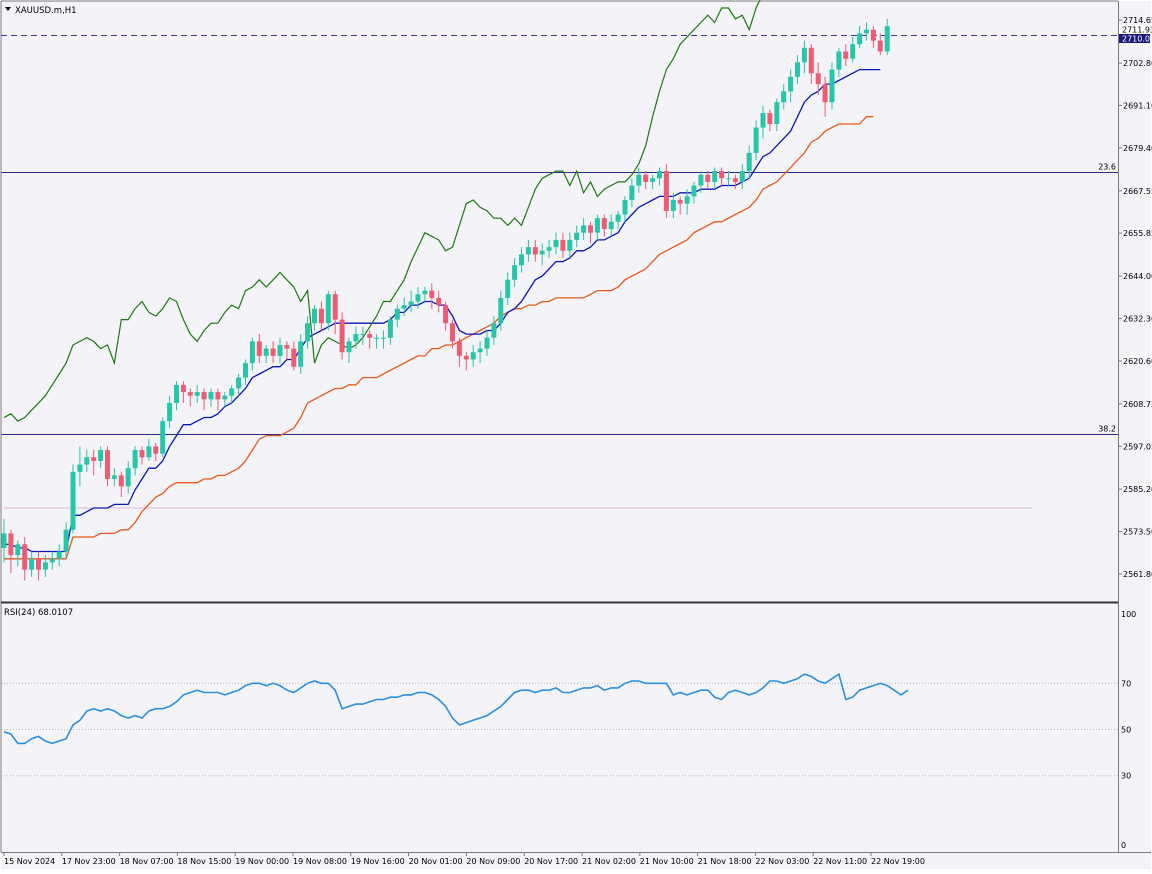  What do you see at coordinates (1107, 428) in the screenshot?
I see `fib-level-label: 38.2` at bounding box center [1107, 428].